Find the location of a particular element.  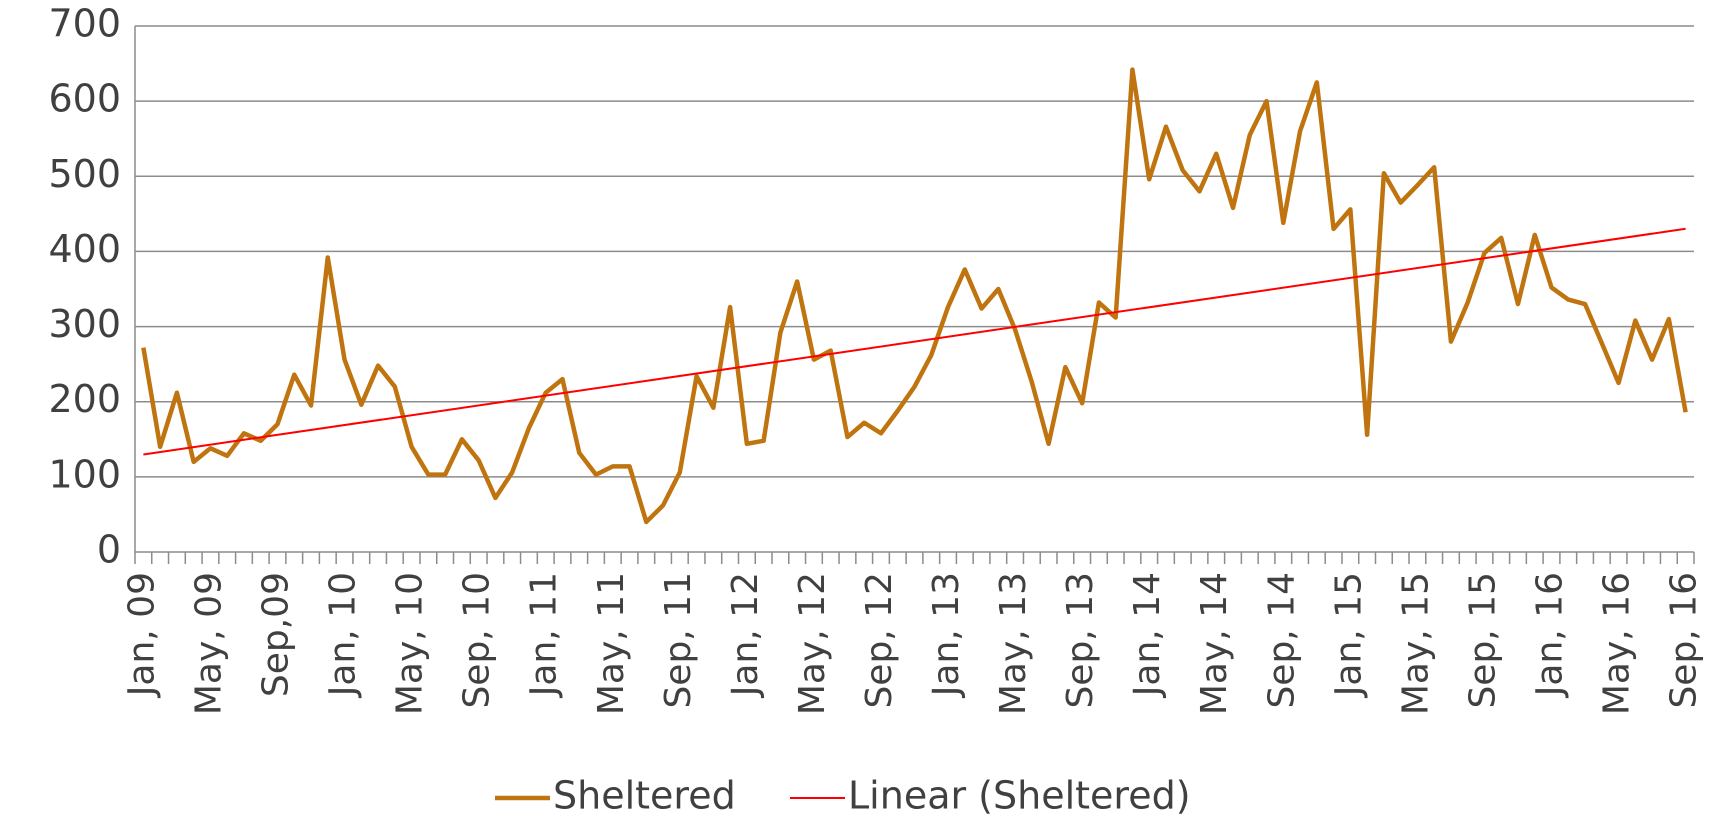

x-tick-label: Jan, 12 is located at coordinates (745, 635).